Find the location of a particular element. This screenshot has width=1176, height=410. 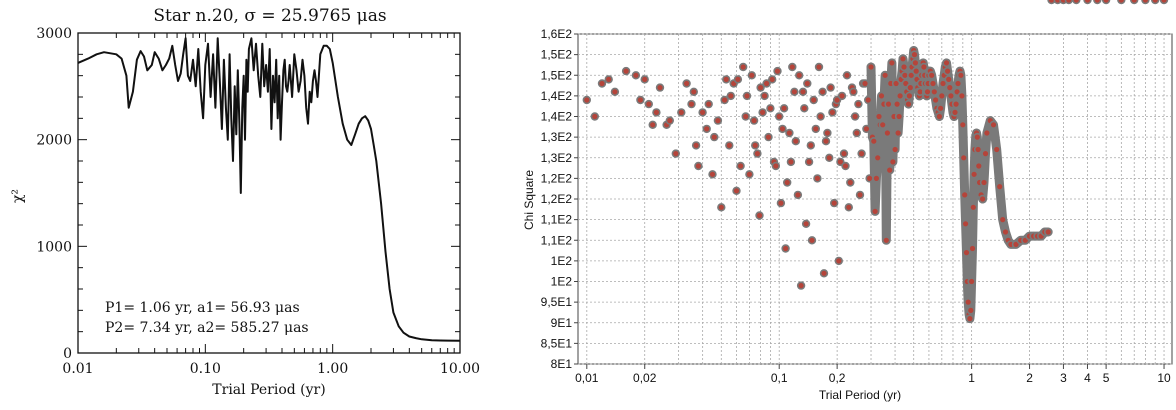

right-x-ticks: 0,01 0,02 0,1 0,2 1 2 3 4 5 10 is located at coordinates (873, 374).